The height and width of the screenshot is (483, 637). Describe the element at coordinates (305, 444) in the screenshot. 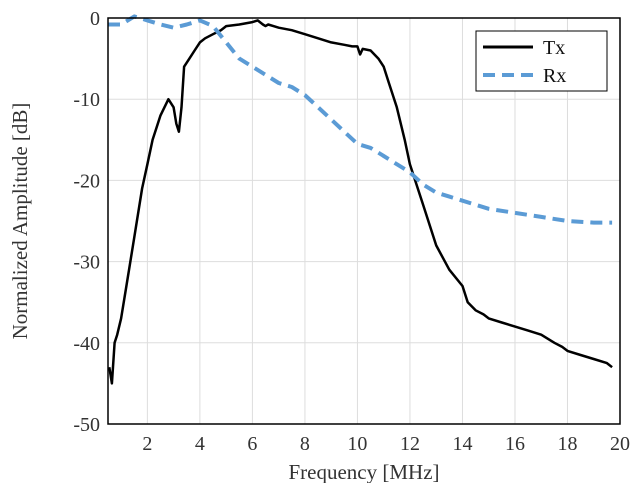

I see `x-tick-label: 8` at that location.